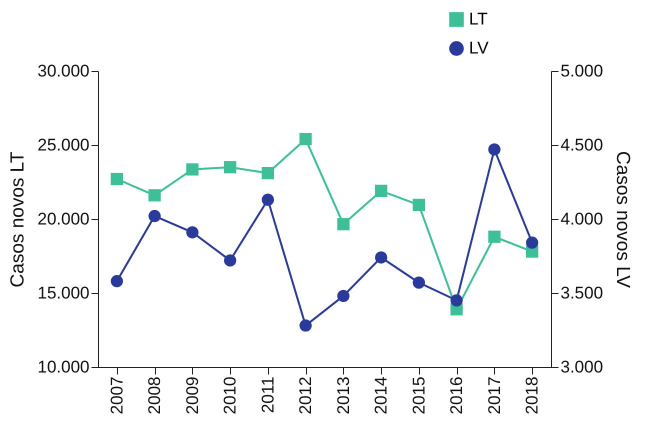  I want to click on y2-tick-label: 4.500, so click(582, 145).